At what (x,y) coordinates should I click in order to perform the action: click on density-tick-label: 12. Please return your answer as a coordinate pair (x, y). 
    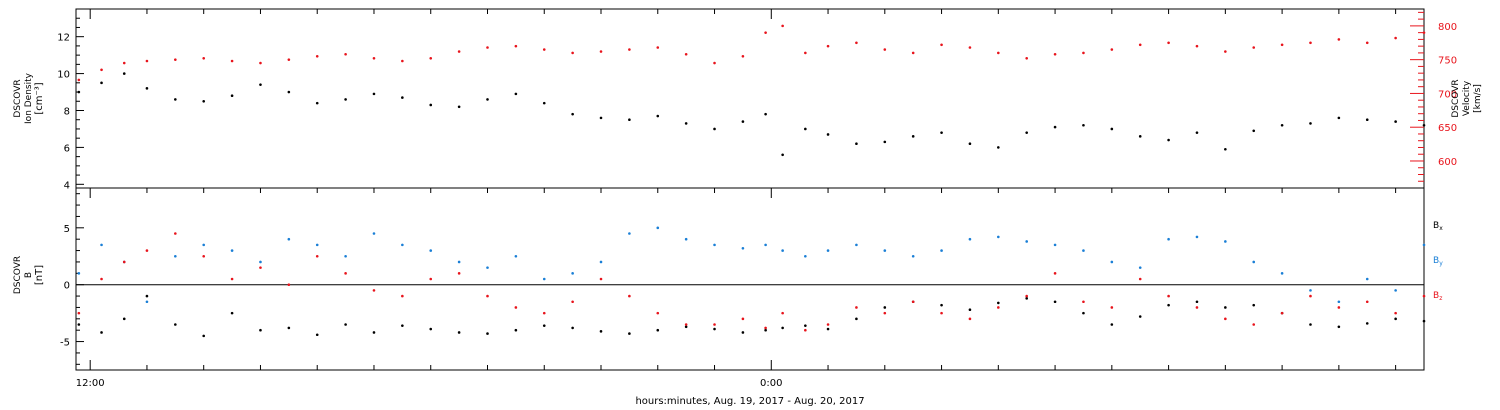
    Looking at the image, I should click on (63, 38).